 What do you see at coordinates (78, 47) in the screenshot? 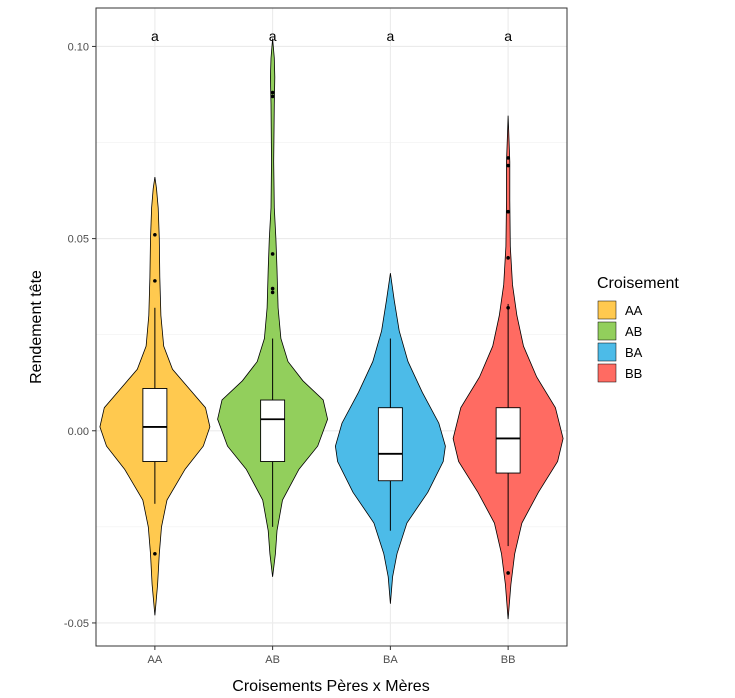
I see `y-tick-label: 0.10` at bounding box center [78, 47].